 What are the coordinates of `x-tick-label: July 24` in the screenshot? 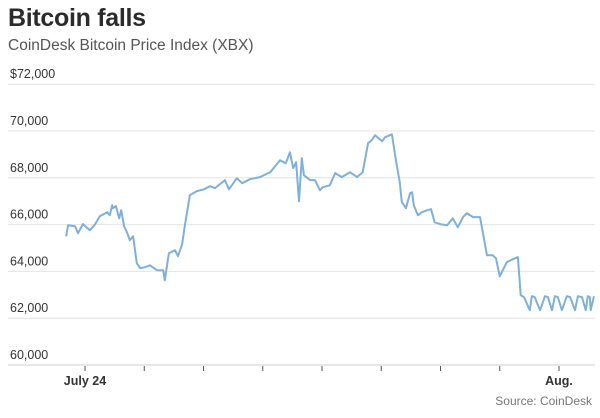 It's located at (85, 381).